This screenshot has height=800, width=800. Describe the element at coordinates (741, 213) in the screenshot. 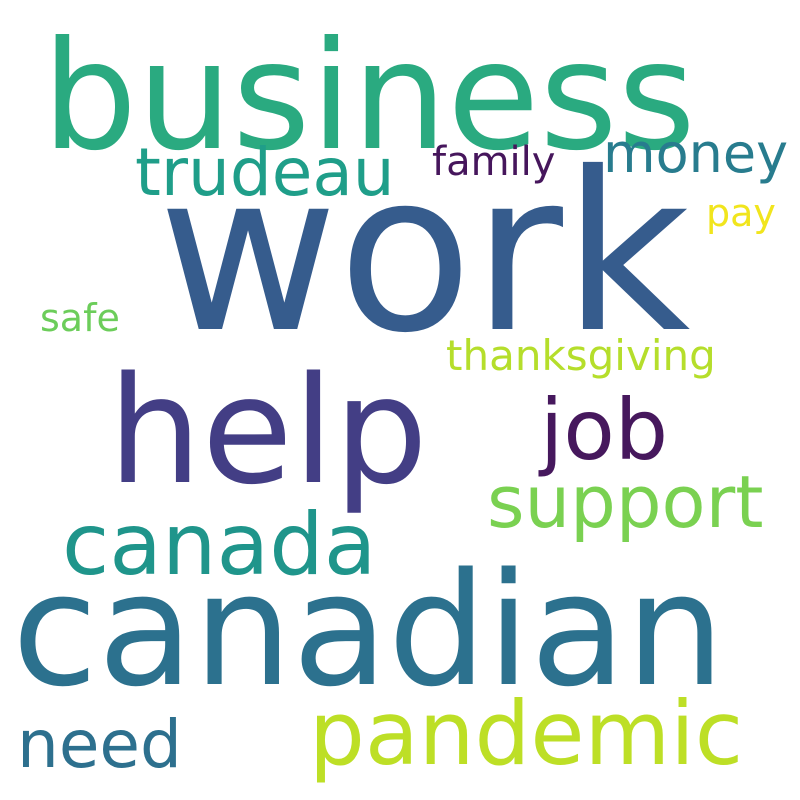

I see `word-pay: pay` at that location.